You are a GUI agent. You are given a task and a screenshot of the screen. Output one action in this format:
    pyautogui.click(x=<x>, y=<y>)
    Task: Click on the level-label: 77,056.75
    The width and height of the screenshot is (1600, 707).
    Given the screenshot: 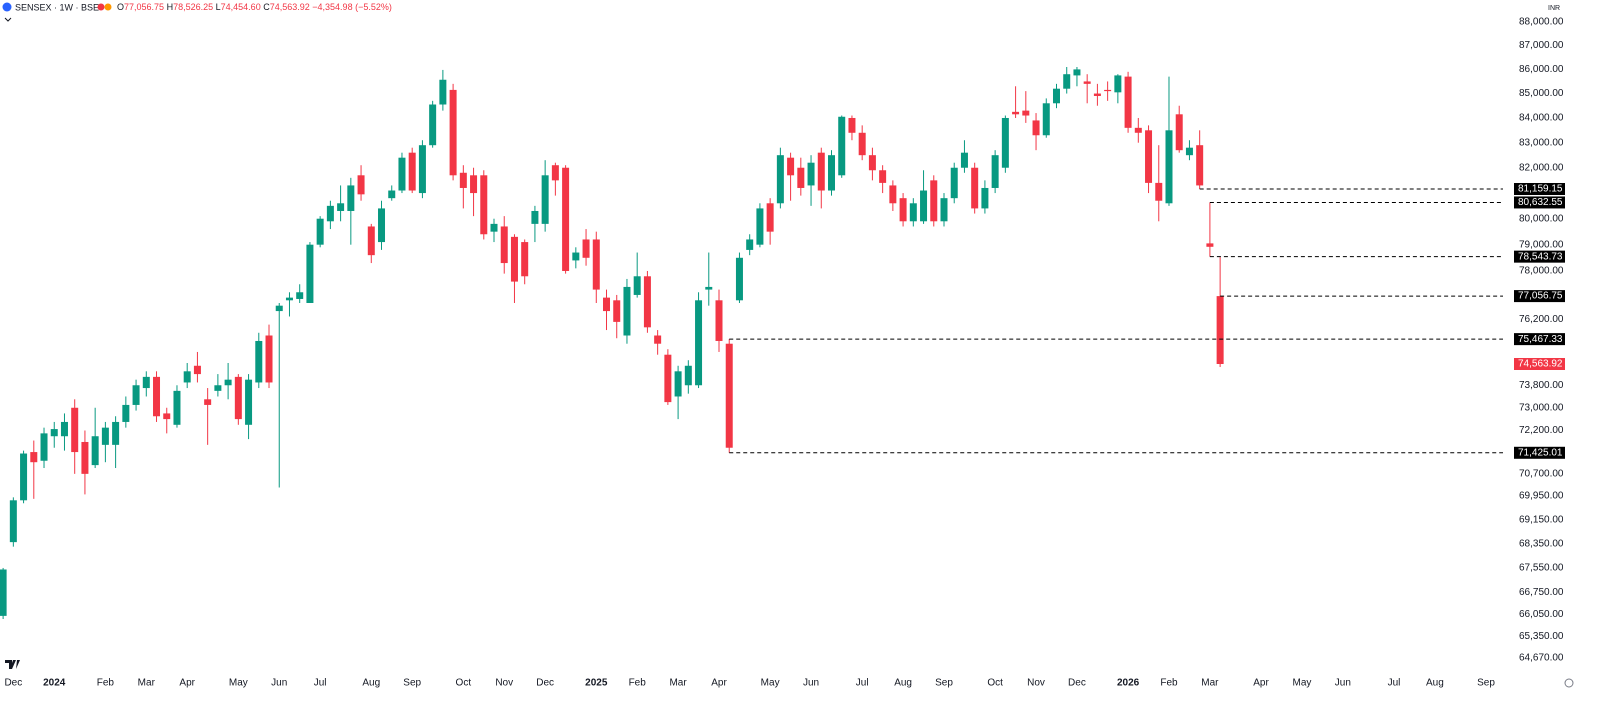 What is the action you would take?
    pyautogui.click(x=1540, y=296)
    